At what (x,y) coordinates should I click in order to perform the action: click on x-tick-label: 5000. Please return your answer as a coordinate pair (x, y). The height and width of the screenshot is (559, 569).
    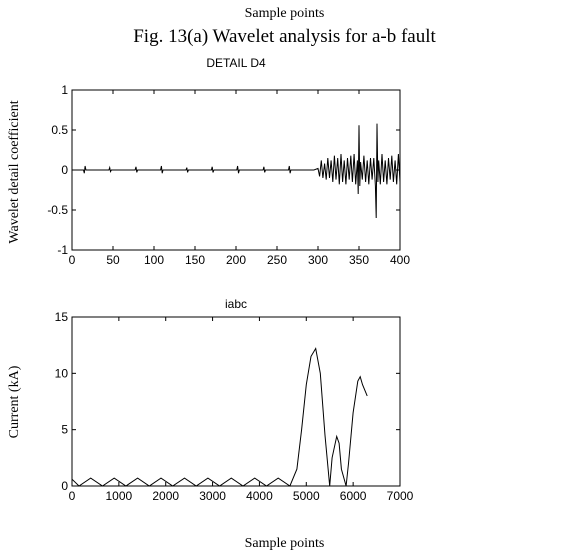
    Looking at the image, I should click on (306, 496).